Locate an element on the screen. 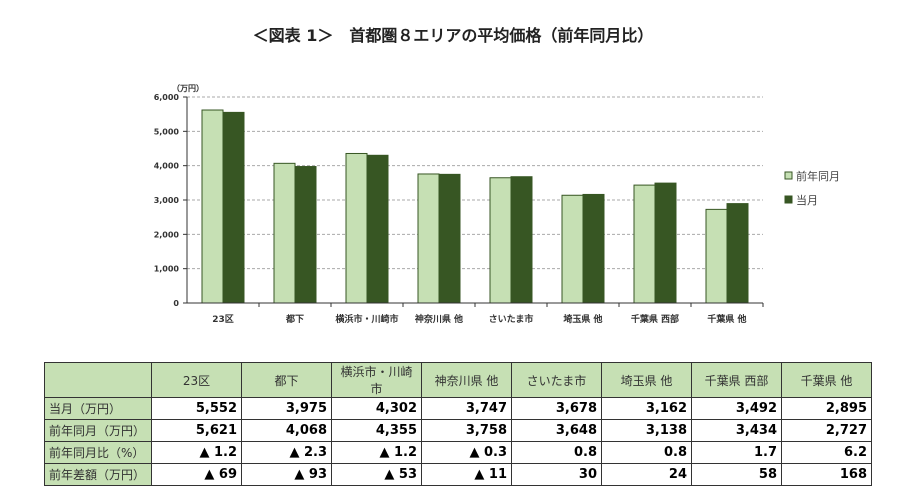 The width and height of the screenshot is (906, 502). row-header: 当月（万円） is located at coordinates (98, 408).